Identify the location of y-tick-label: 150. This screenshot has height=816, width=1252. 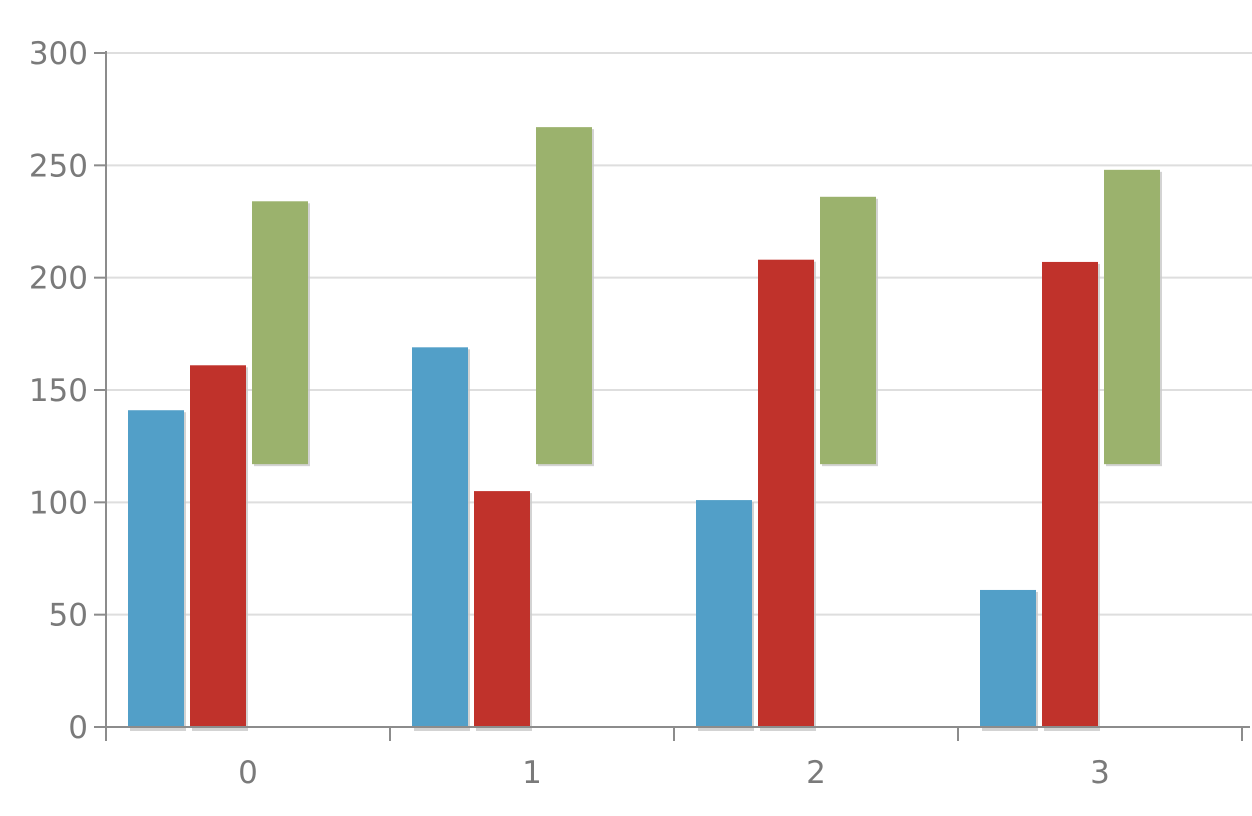
(58, 391).